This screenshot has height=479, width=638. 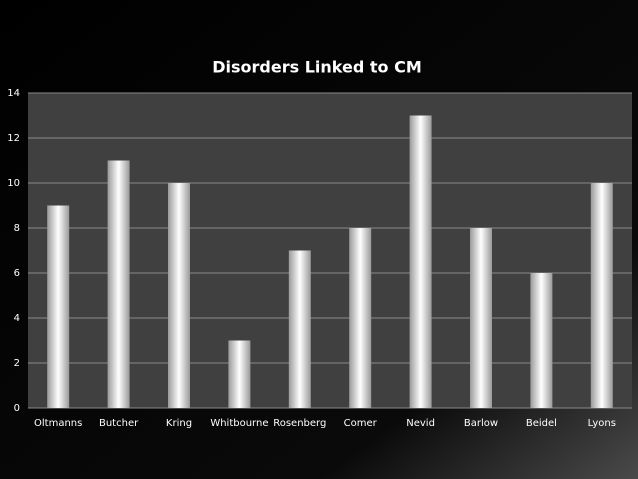 What do you see at coordinates (58, 423) in the screenshot?
I see `x-tick-label: Oltmanns` at bounding box center [58, 423].